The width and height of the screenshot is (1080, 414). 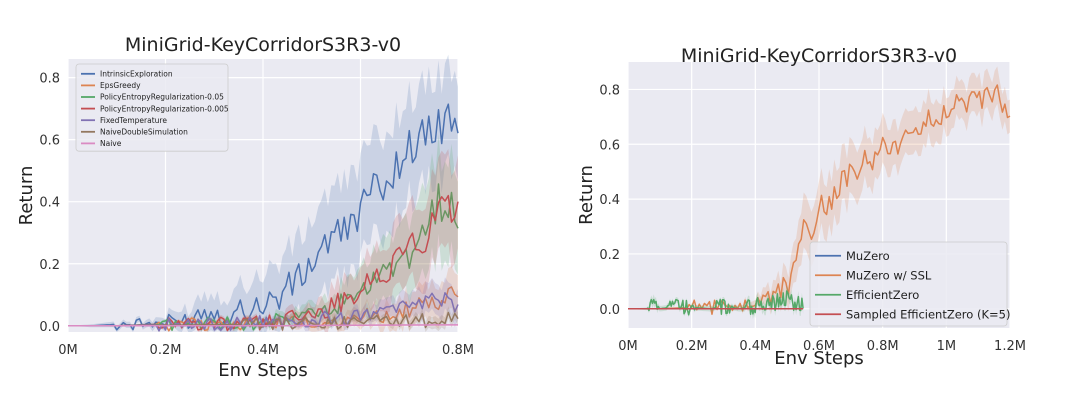 I want to click on legend-entry: NaiveDoubleSimulation, so click(x=144, y=132).